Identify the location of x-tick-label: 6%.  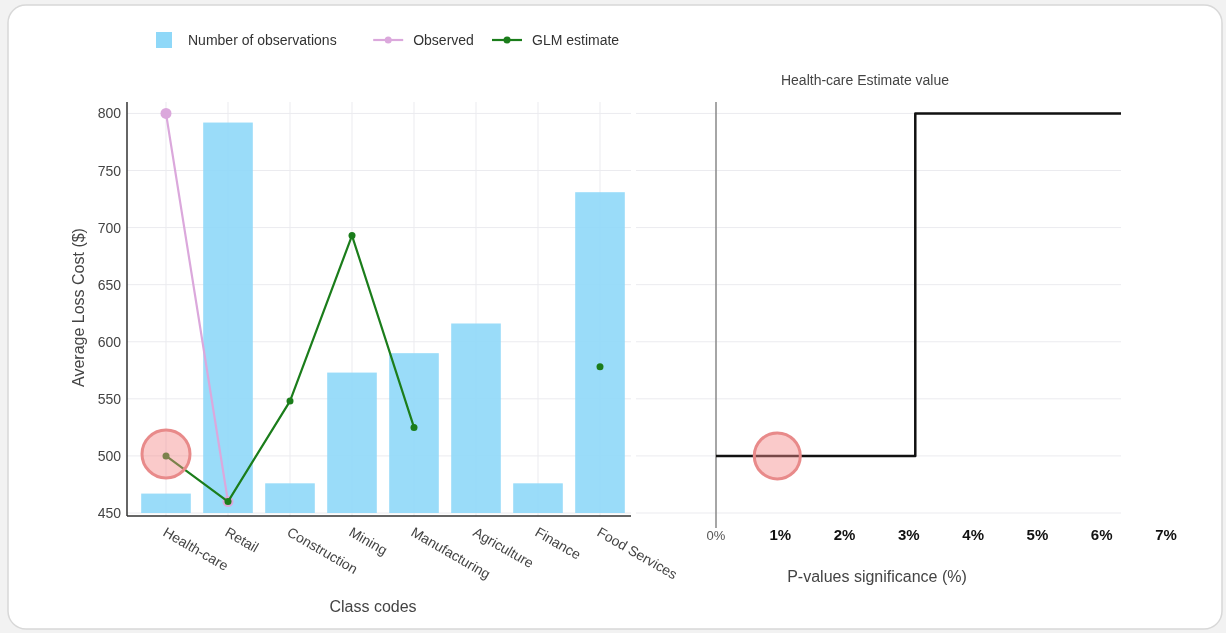
(1101, 534).